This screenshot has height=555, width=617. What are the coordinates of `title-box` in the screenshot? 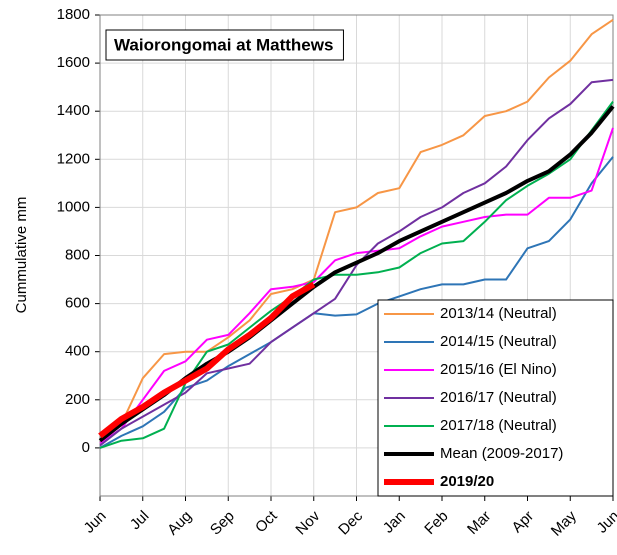 It's located at (224, 45).